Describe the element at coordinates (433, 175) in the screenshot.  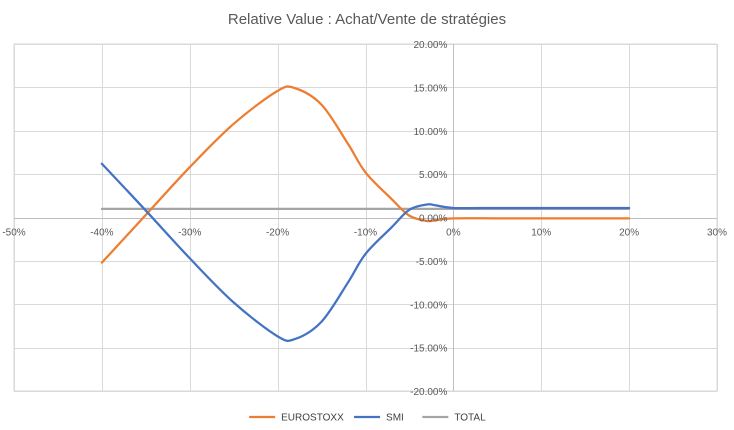
I see `y-tick-label: 5.00%` at that location.